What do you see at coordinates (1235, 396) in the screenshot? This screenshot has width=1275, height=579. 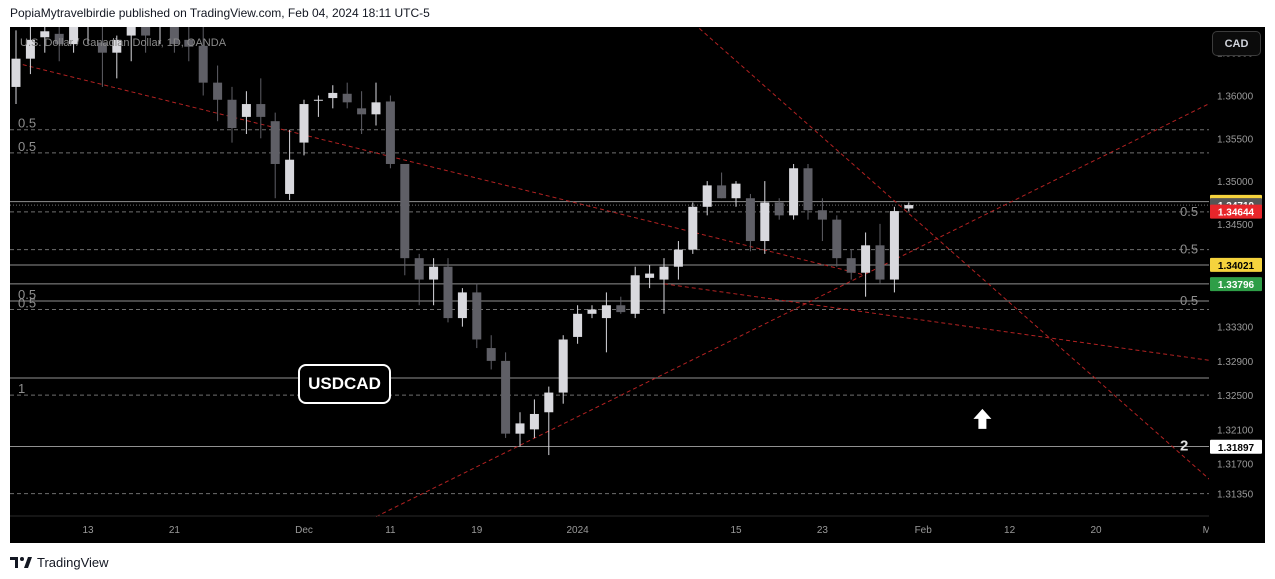 I see `price-tick-label-8: 1.32500` at bounding box center [1235, 396].